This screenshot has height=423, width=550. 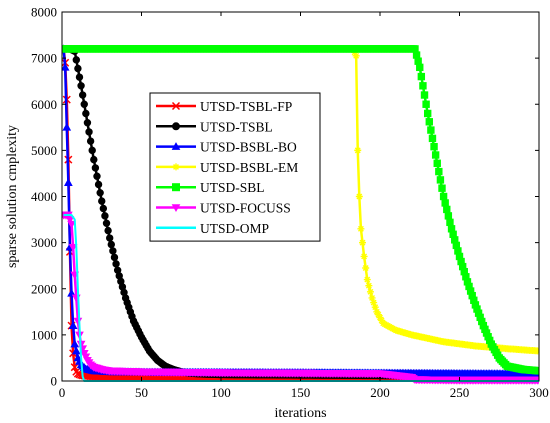 What do you see at coordinates (62, 392) in the screenshot?
I see `x-tick-label: 0` at bounding box center [62, 392].